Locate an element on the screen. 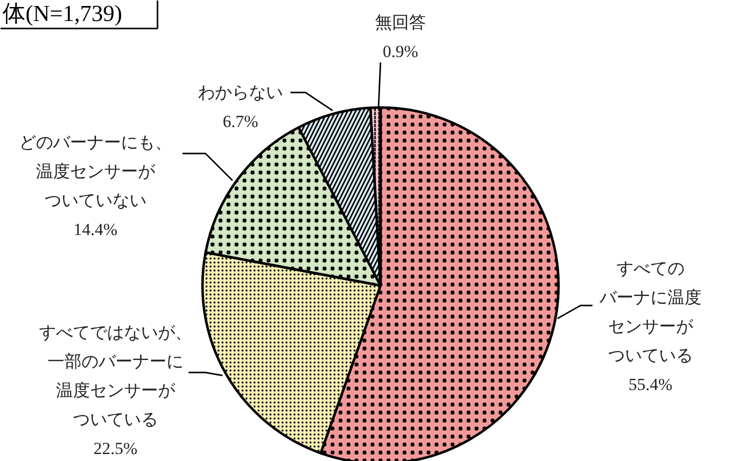 The image size is (734, 461). slice-label: すべてのバーナに温度センサーがついている is located at coordinates (650, 312).